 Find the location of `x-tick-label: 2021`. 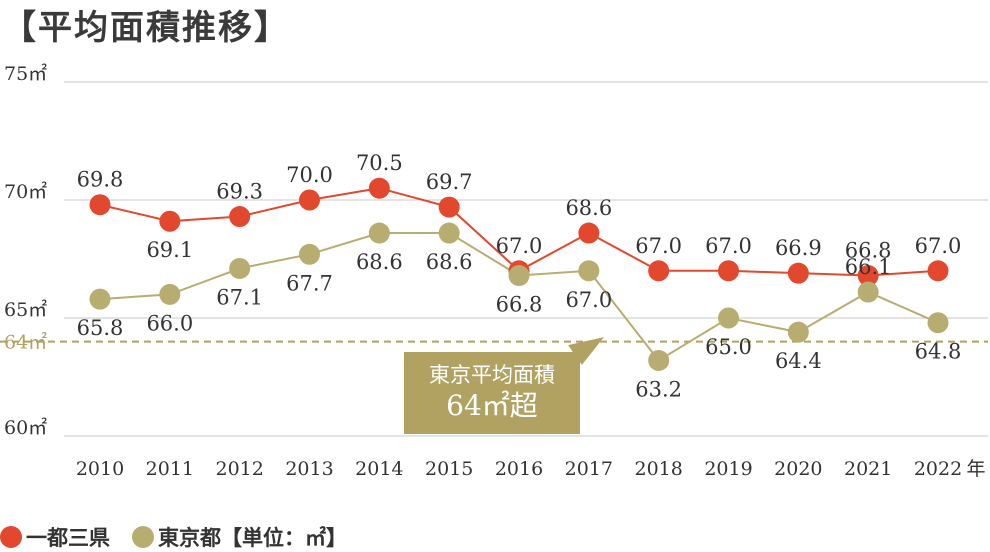

x-tick-label: 2021 is located at coordinates (868, 469).